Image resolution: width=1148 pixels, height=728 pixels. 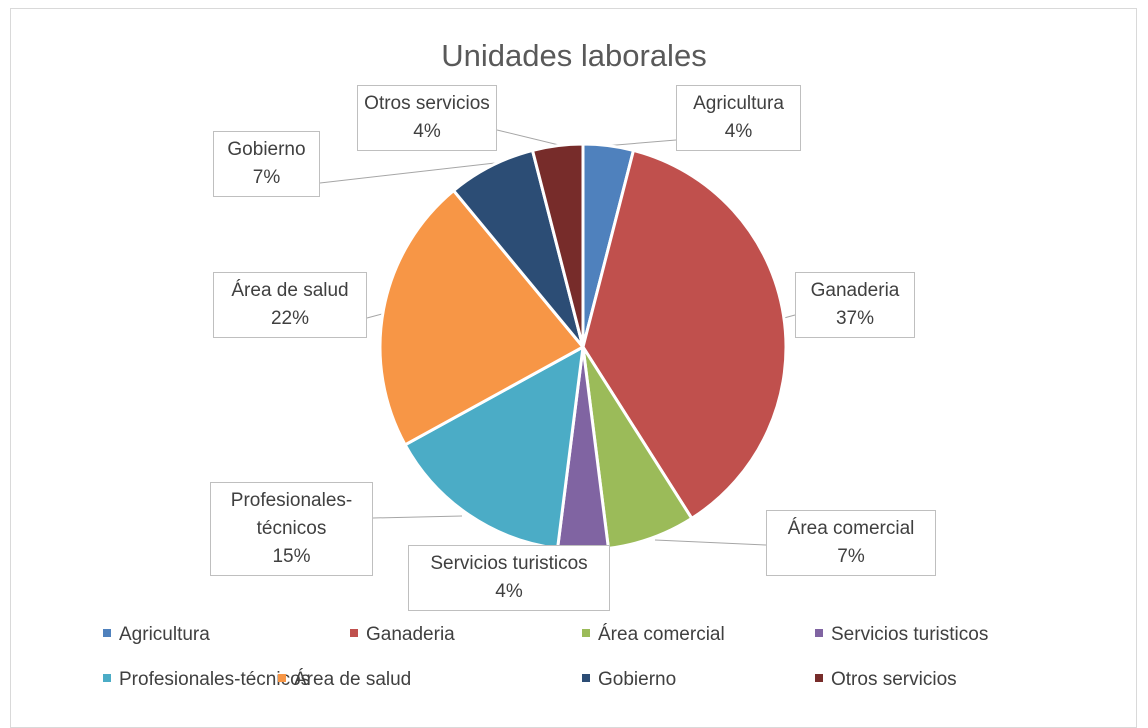 What do you see at coordinates (215, 679) in the screenshot?
I see `legend-label: Profesionales-técnicos` at bounding box center [215, 679].